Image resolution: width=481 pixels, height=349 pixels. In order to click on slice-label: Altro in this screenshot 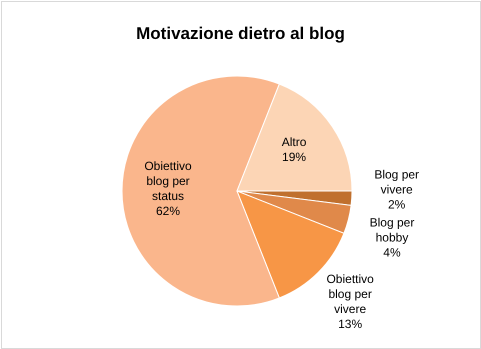, I will do `click(294, 142)`.